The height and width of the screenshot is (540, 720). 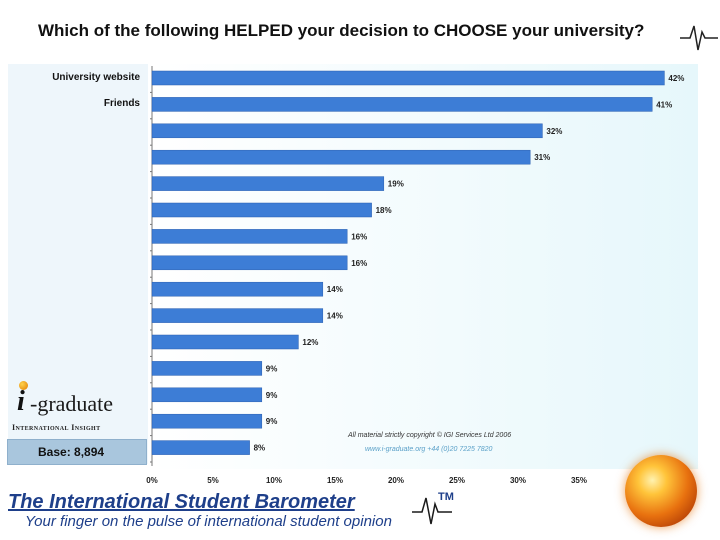 What do you see at coordinates (396, 480) in the screenshot?
I see `x-tick-label: 20%` at bounding box center [396, 480].